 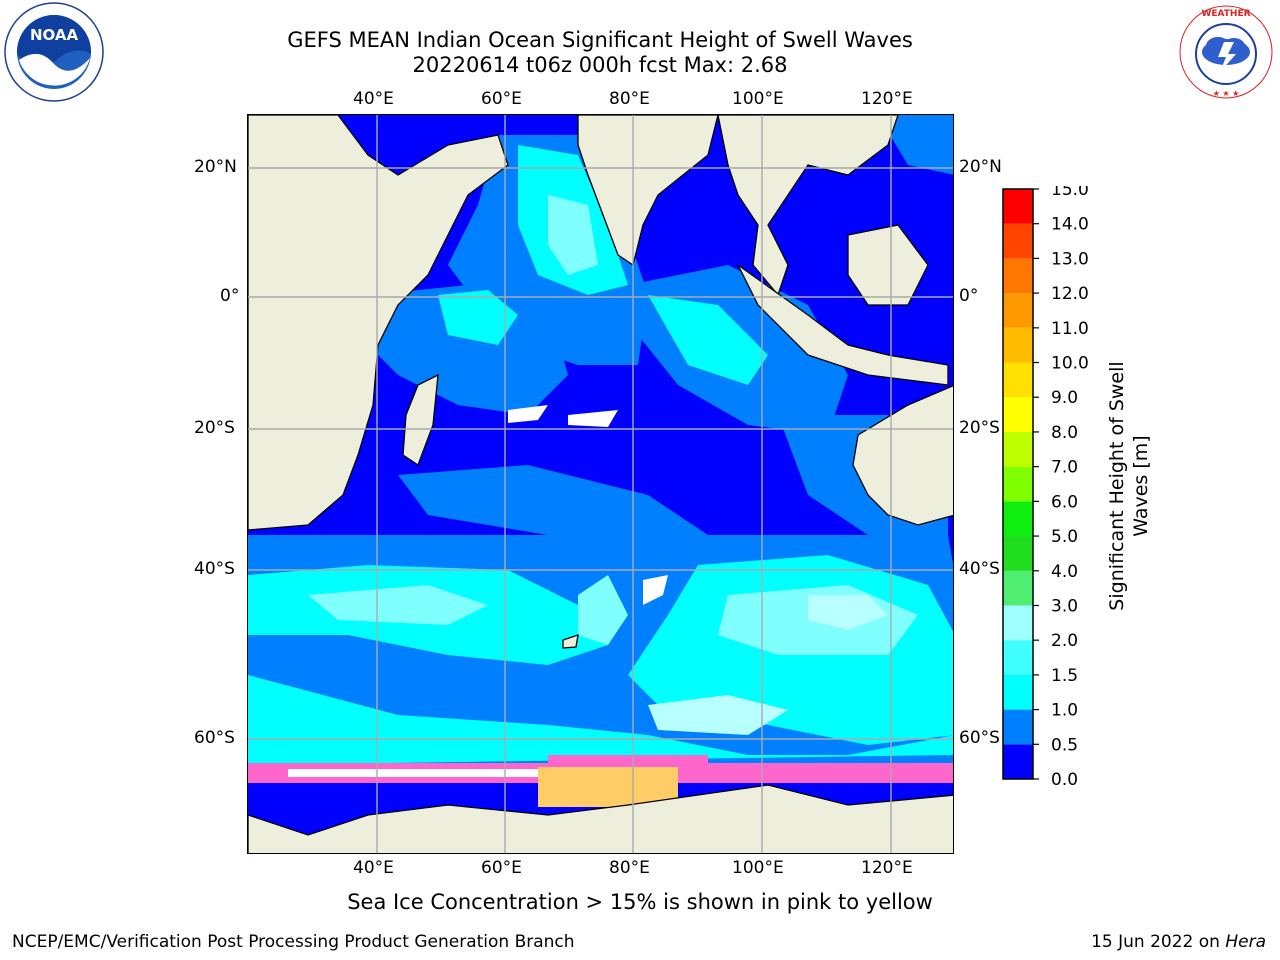 What do you see at coordinates (887, 99) in the screenshot?
I see `lon-tick-top: 120°E` at bounding box center [887, 99].